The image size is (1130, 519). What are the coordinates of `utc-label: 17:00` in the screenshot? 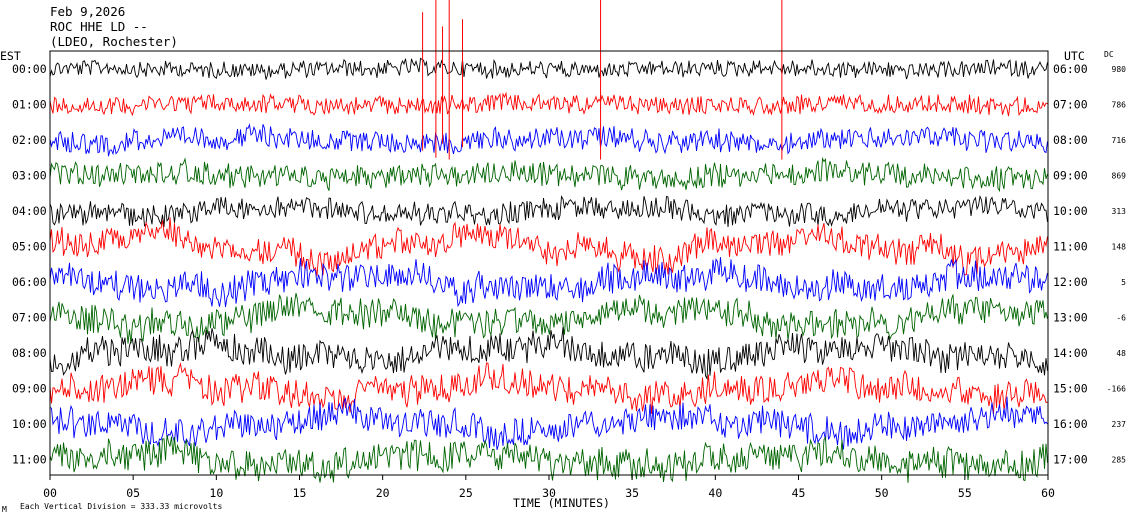 It's located at (1070, 460).